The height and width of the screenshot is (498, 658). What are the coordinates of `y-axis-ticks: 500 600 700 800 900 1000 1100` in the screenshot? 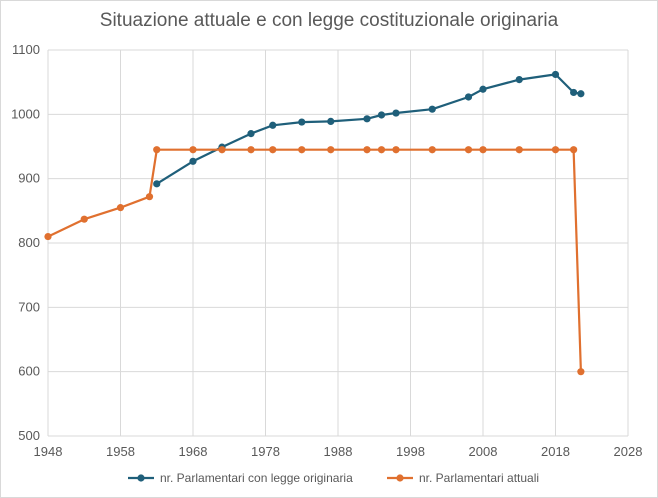 It's located at (25, 242).